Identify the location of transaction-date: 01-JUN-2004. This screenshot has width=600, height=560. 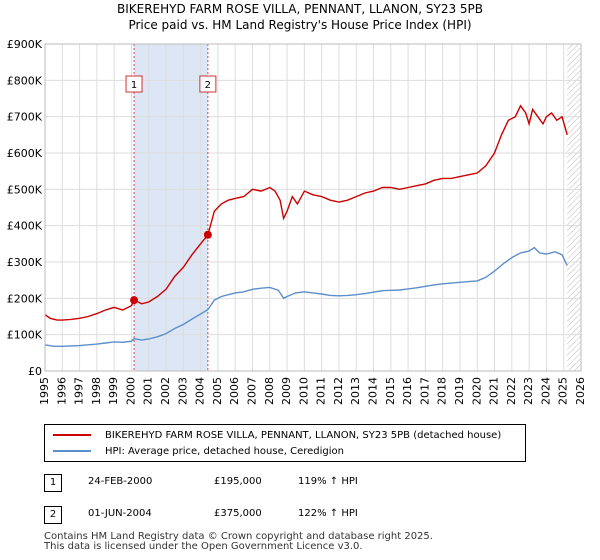
(120, 513).